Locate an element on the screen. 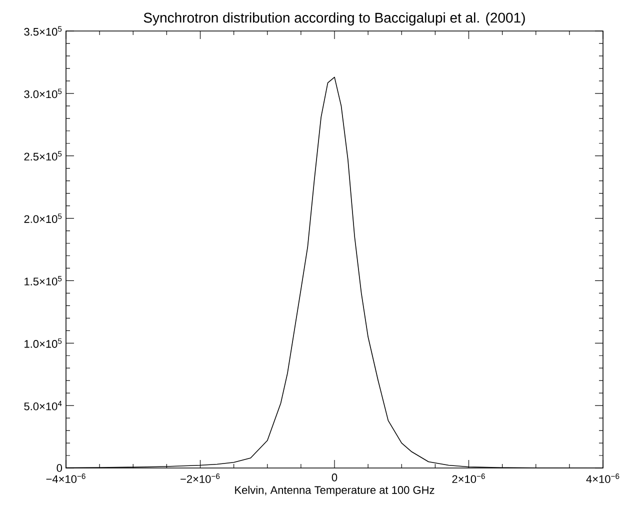  y-tick-label: 5.0×10$^{4}$ is located at coordinates (43, 405).